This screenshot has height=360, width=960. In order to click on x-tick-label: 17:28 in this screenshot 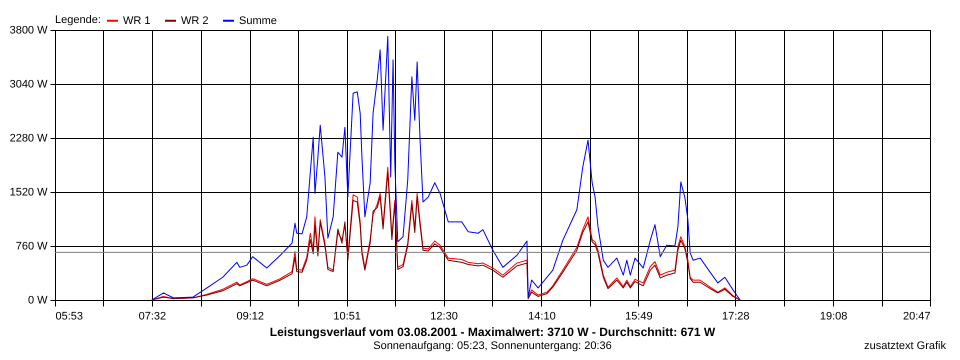, I will do `click(736, 316)`.